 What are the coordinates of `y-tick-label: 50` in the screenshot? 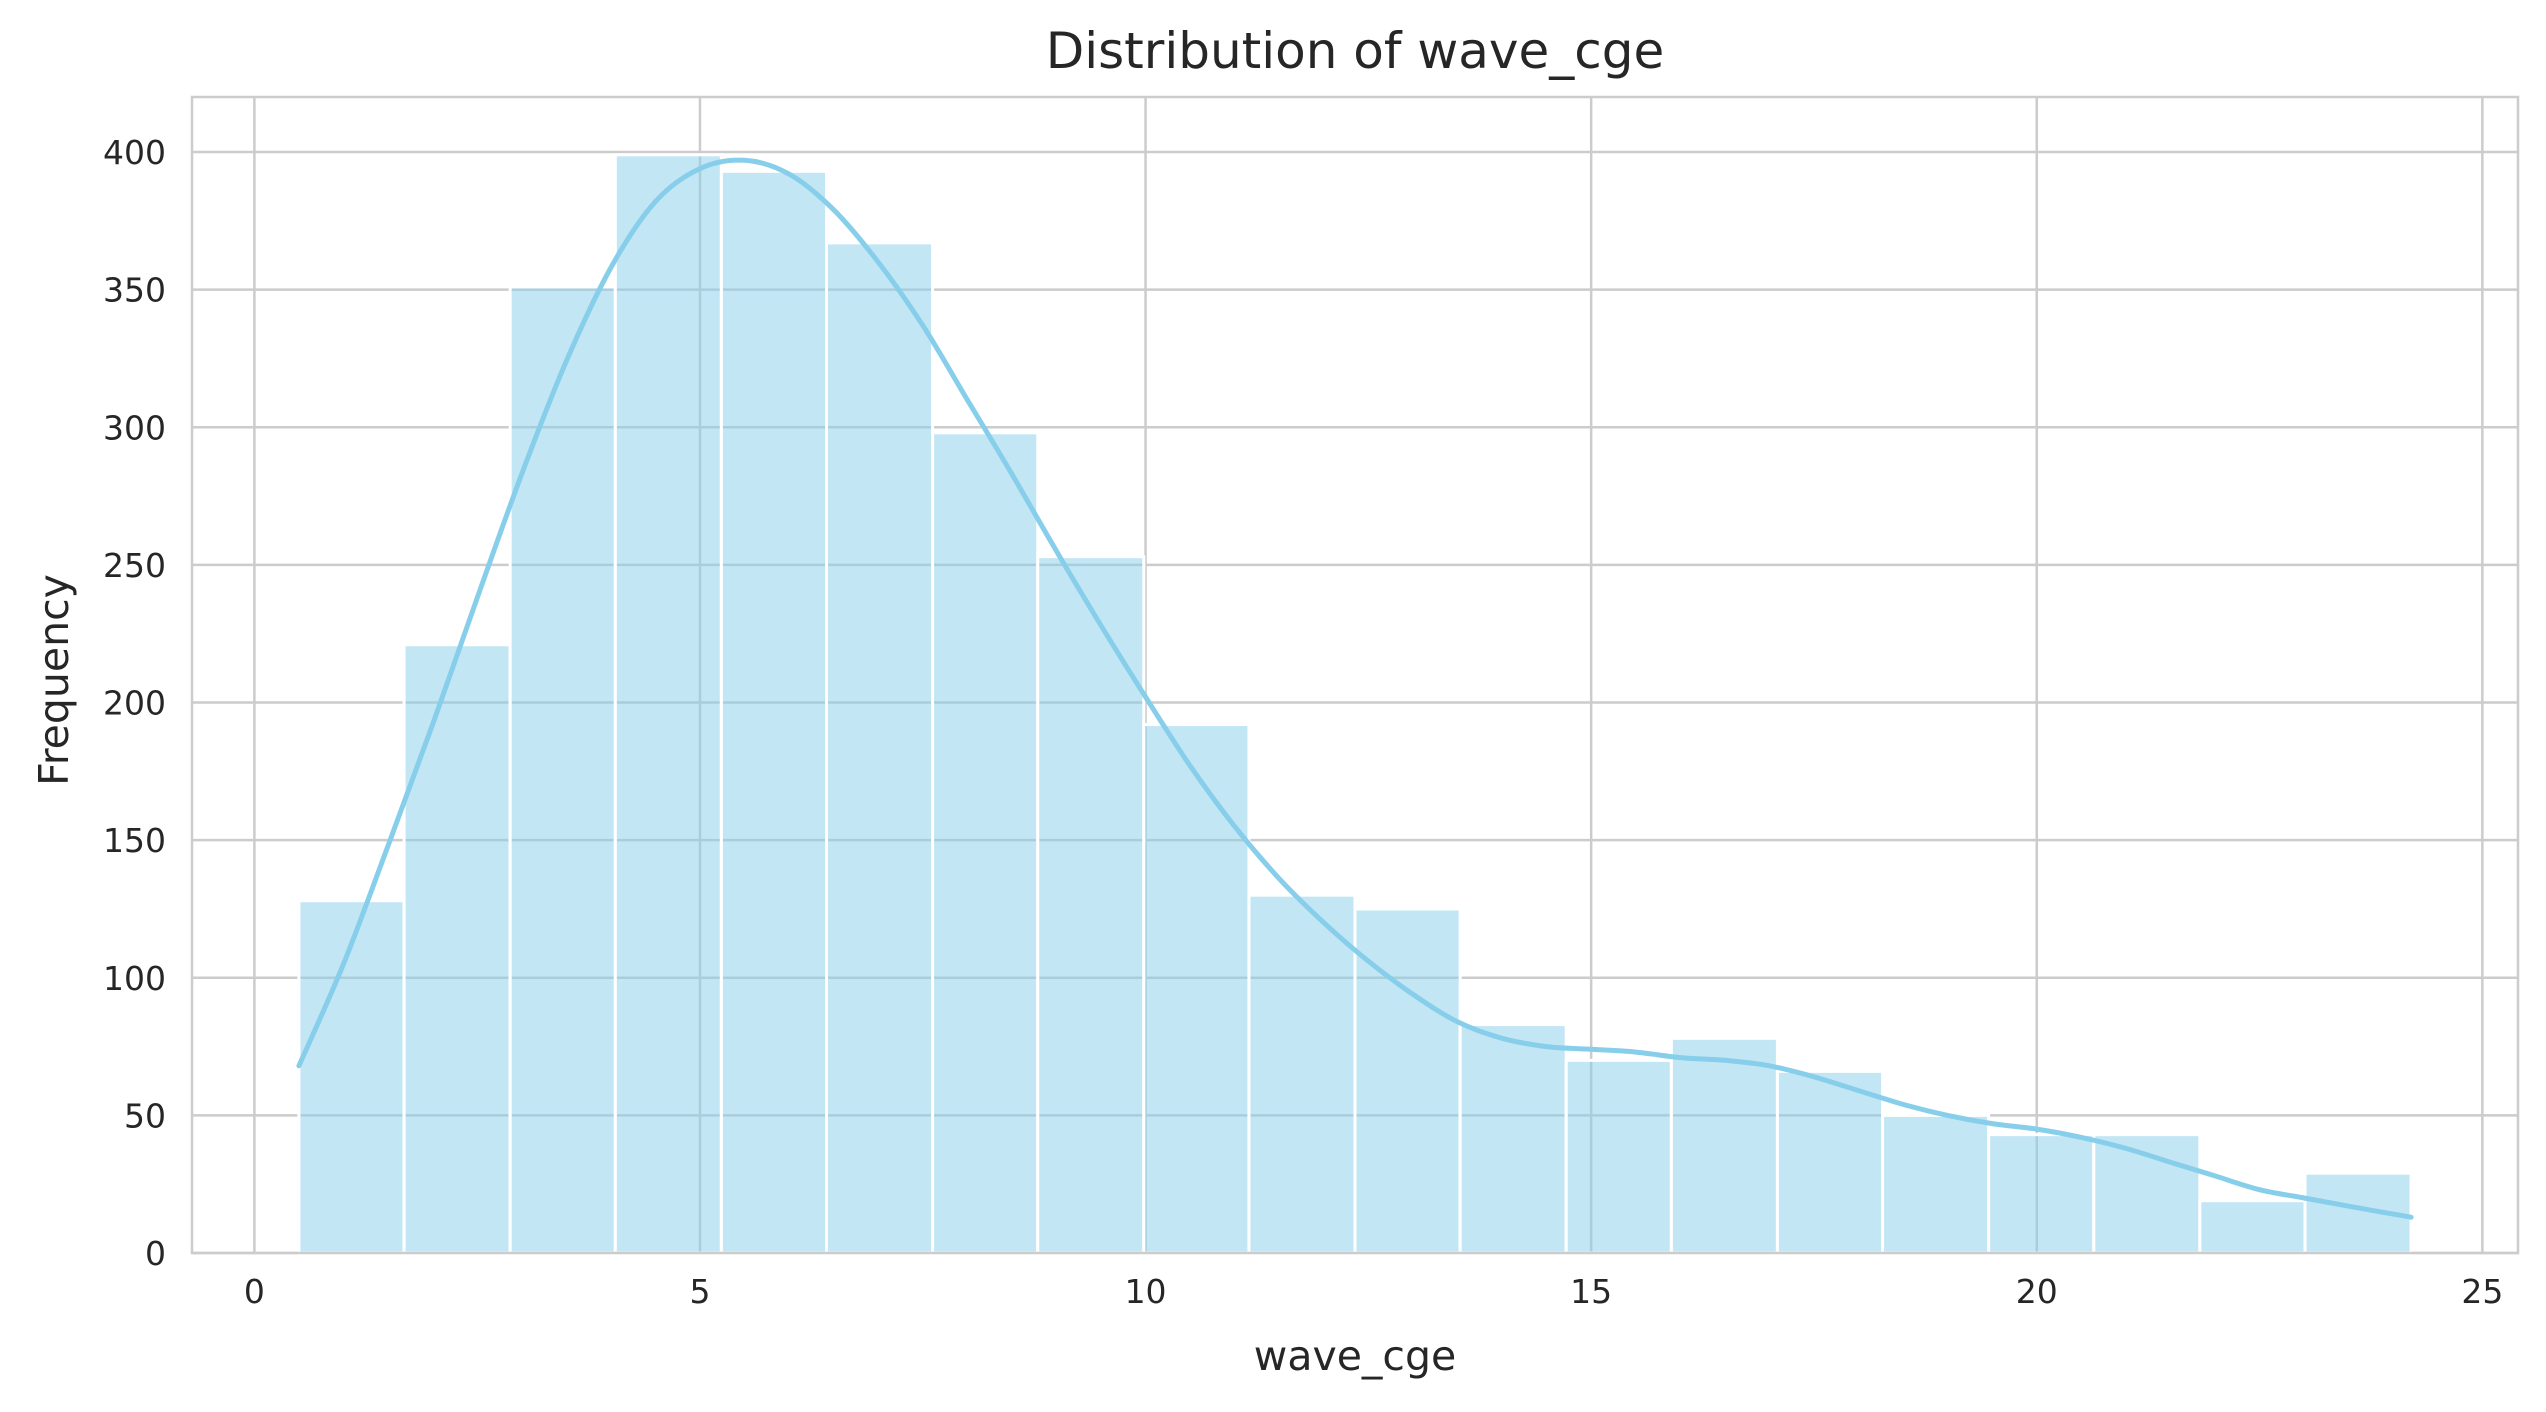 It's located at (145, 1115).